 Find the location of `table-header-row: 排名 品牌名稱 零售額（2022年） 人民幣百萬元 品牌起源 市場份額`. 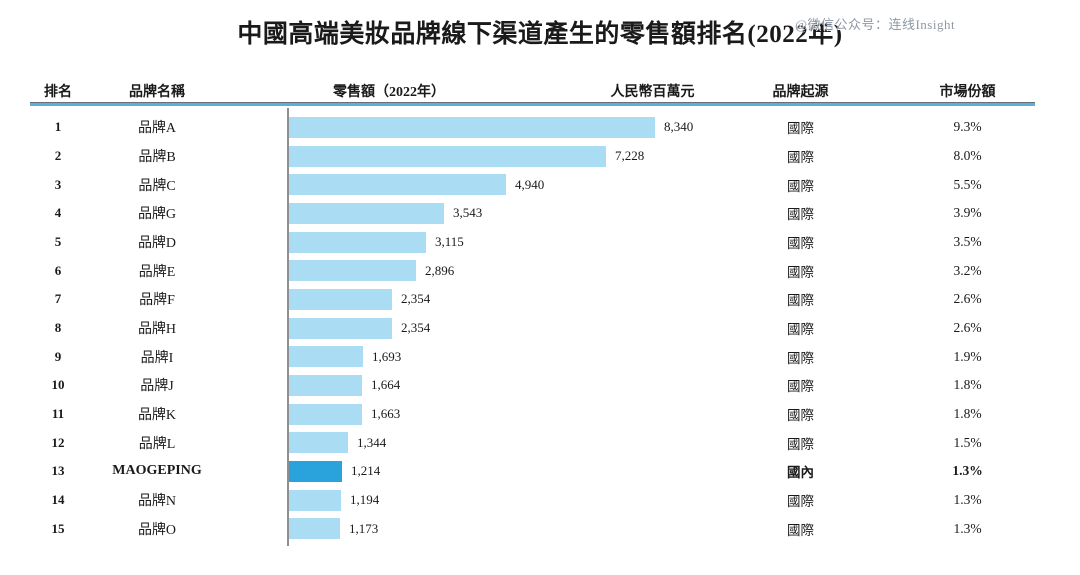

table-header-row: 排名 品牌名稱 零售額（2022年） 人民幣百萬元 品牌起源 市場份額 is located at coordinates (540, 91).